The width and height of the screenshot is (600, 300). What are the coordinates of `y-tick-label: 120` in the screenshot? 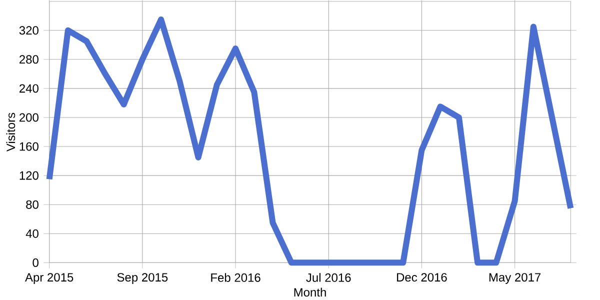 It's located at (29, 175).